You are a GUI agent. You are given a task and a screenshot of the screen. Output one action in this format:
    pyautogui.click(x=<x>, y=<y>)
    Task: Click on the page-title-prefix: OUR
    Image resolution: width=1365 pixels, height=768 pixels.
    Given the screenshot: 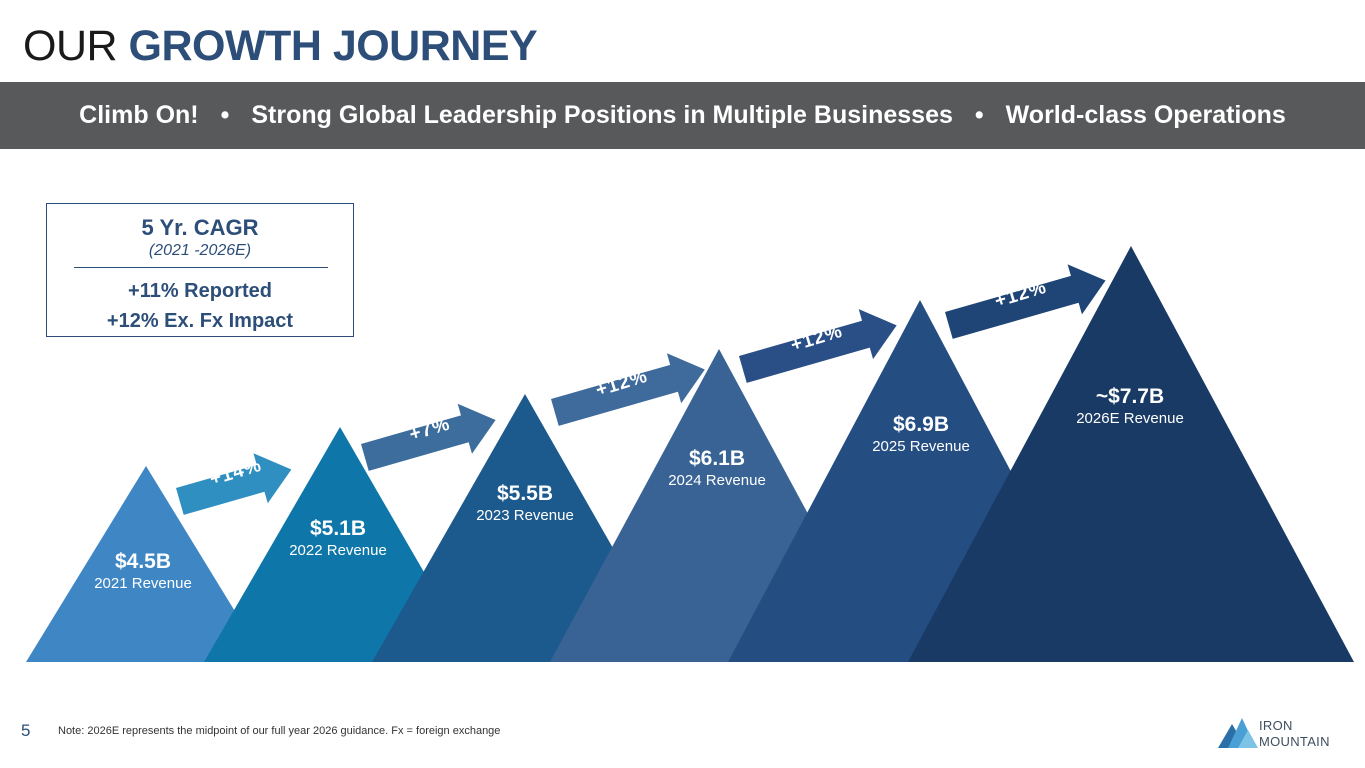 What is the action you would take?
    pyautogui.click(x=70, y=46)
    